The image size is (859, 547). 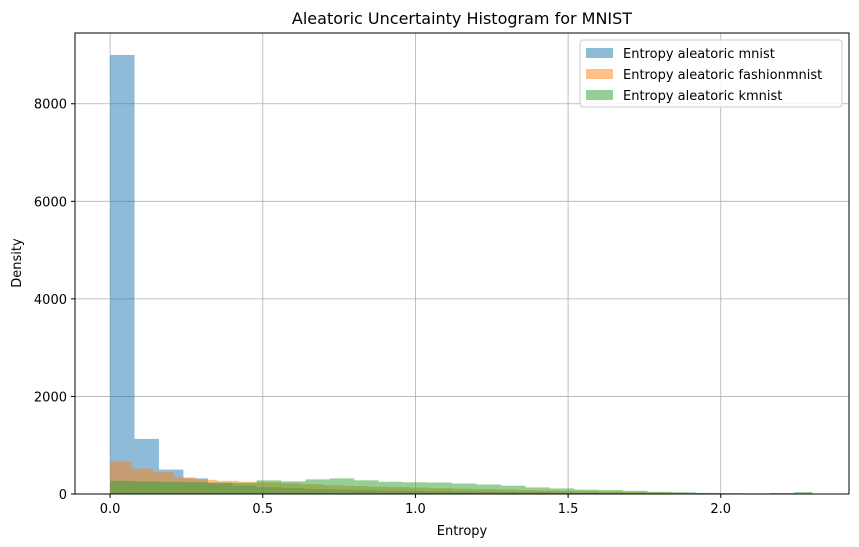 What do you see at coordinates (699, 54) in the screenshot?
I see `legend-label: Entropy aleatoric mnist` at bounding box center [699, 54].